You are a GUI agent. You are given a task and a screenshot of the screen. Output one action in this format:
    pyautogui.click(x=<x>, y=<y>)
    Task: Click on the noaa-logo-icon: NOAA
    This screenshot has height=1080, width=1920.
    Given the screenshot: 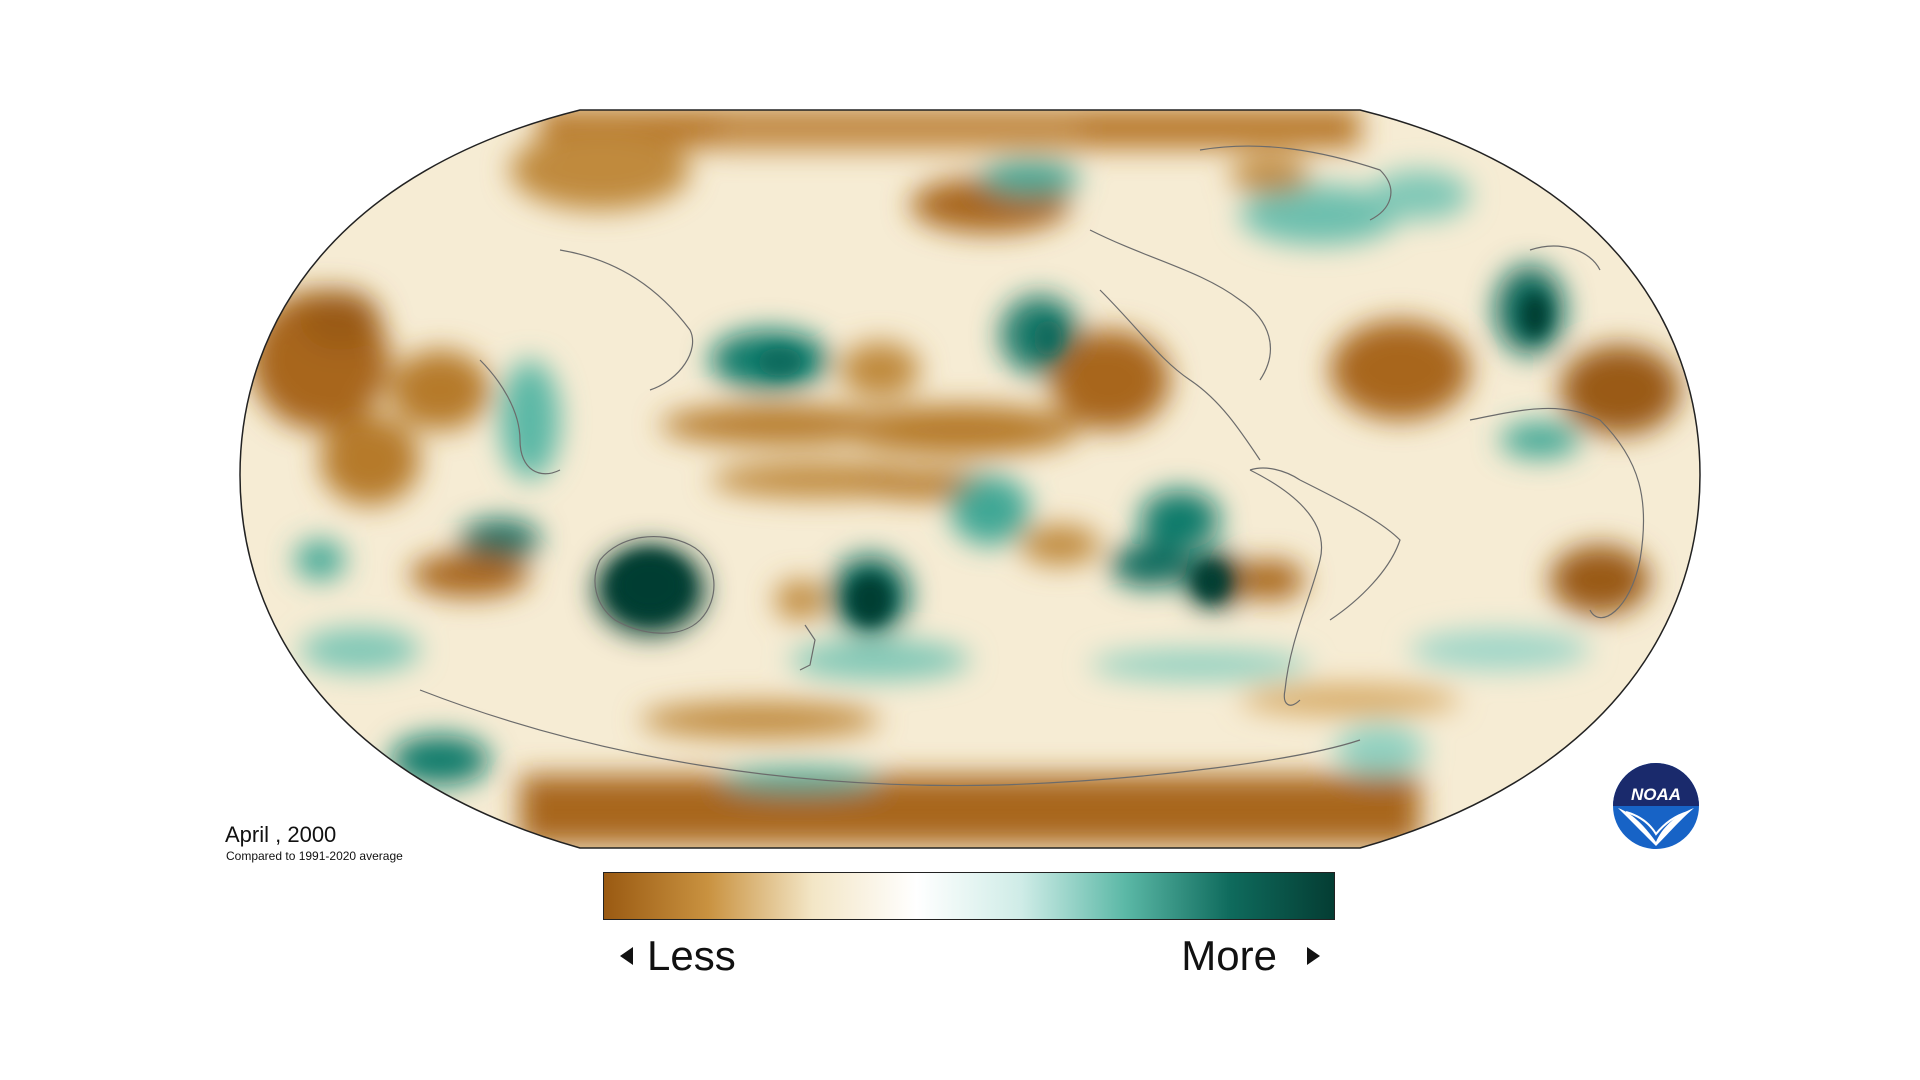 What is the action you would take?
    pyautogui.click(x=1656, y=806)
    